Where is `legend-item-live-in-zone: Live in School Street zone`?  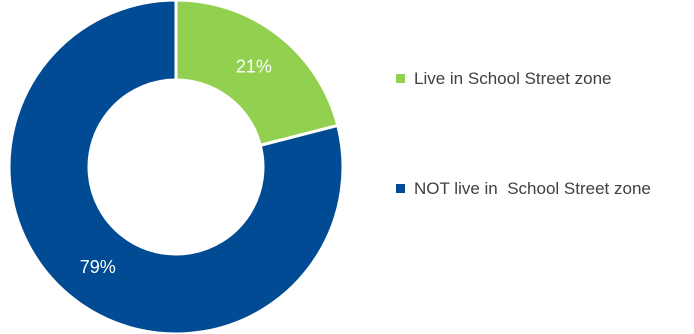
legend-item-live-in-zone: Live in School Street zone is located at coordinates (545, 79).